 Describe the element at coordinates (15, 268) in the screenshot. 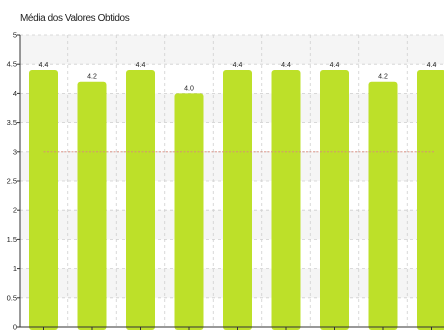

I see `y-tick-label: 1` at that location.